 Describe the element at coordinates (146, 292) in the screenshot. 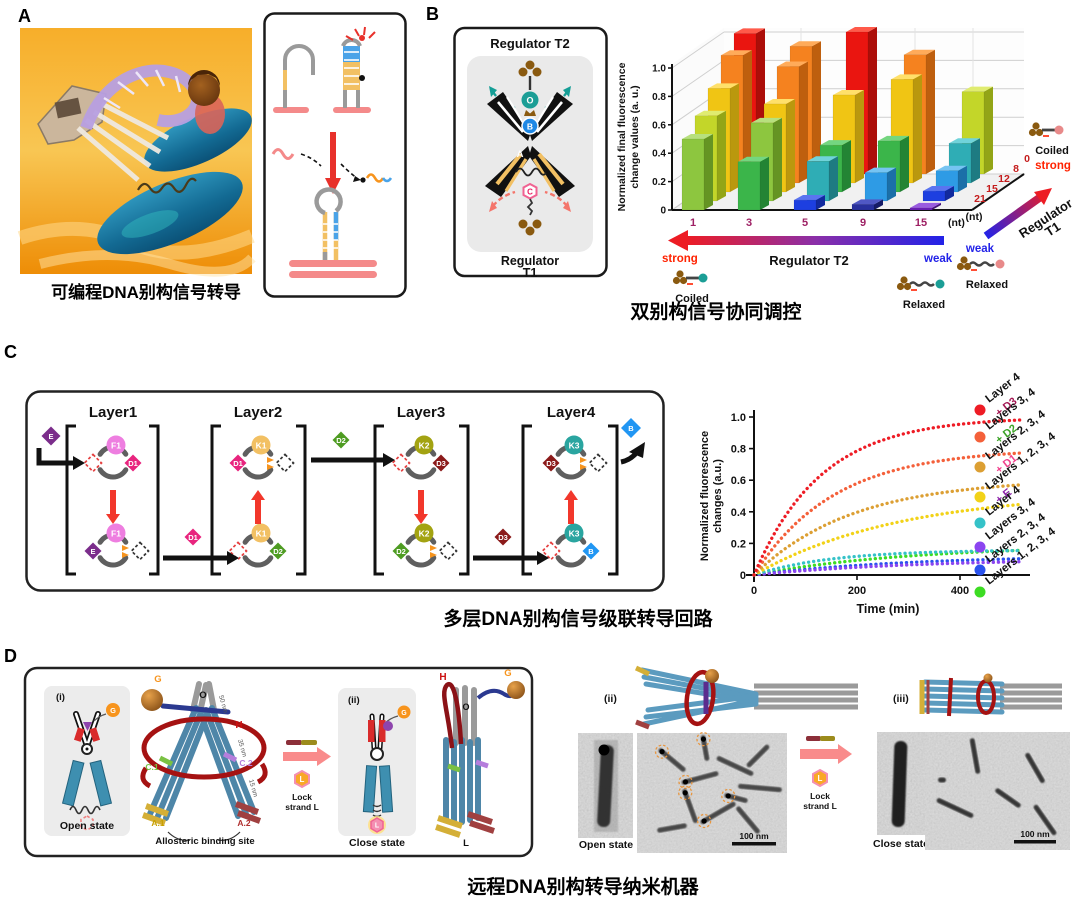

I see `panel-a-caption: 可编程DNA别构信号转导` at that location.